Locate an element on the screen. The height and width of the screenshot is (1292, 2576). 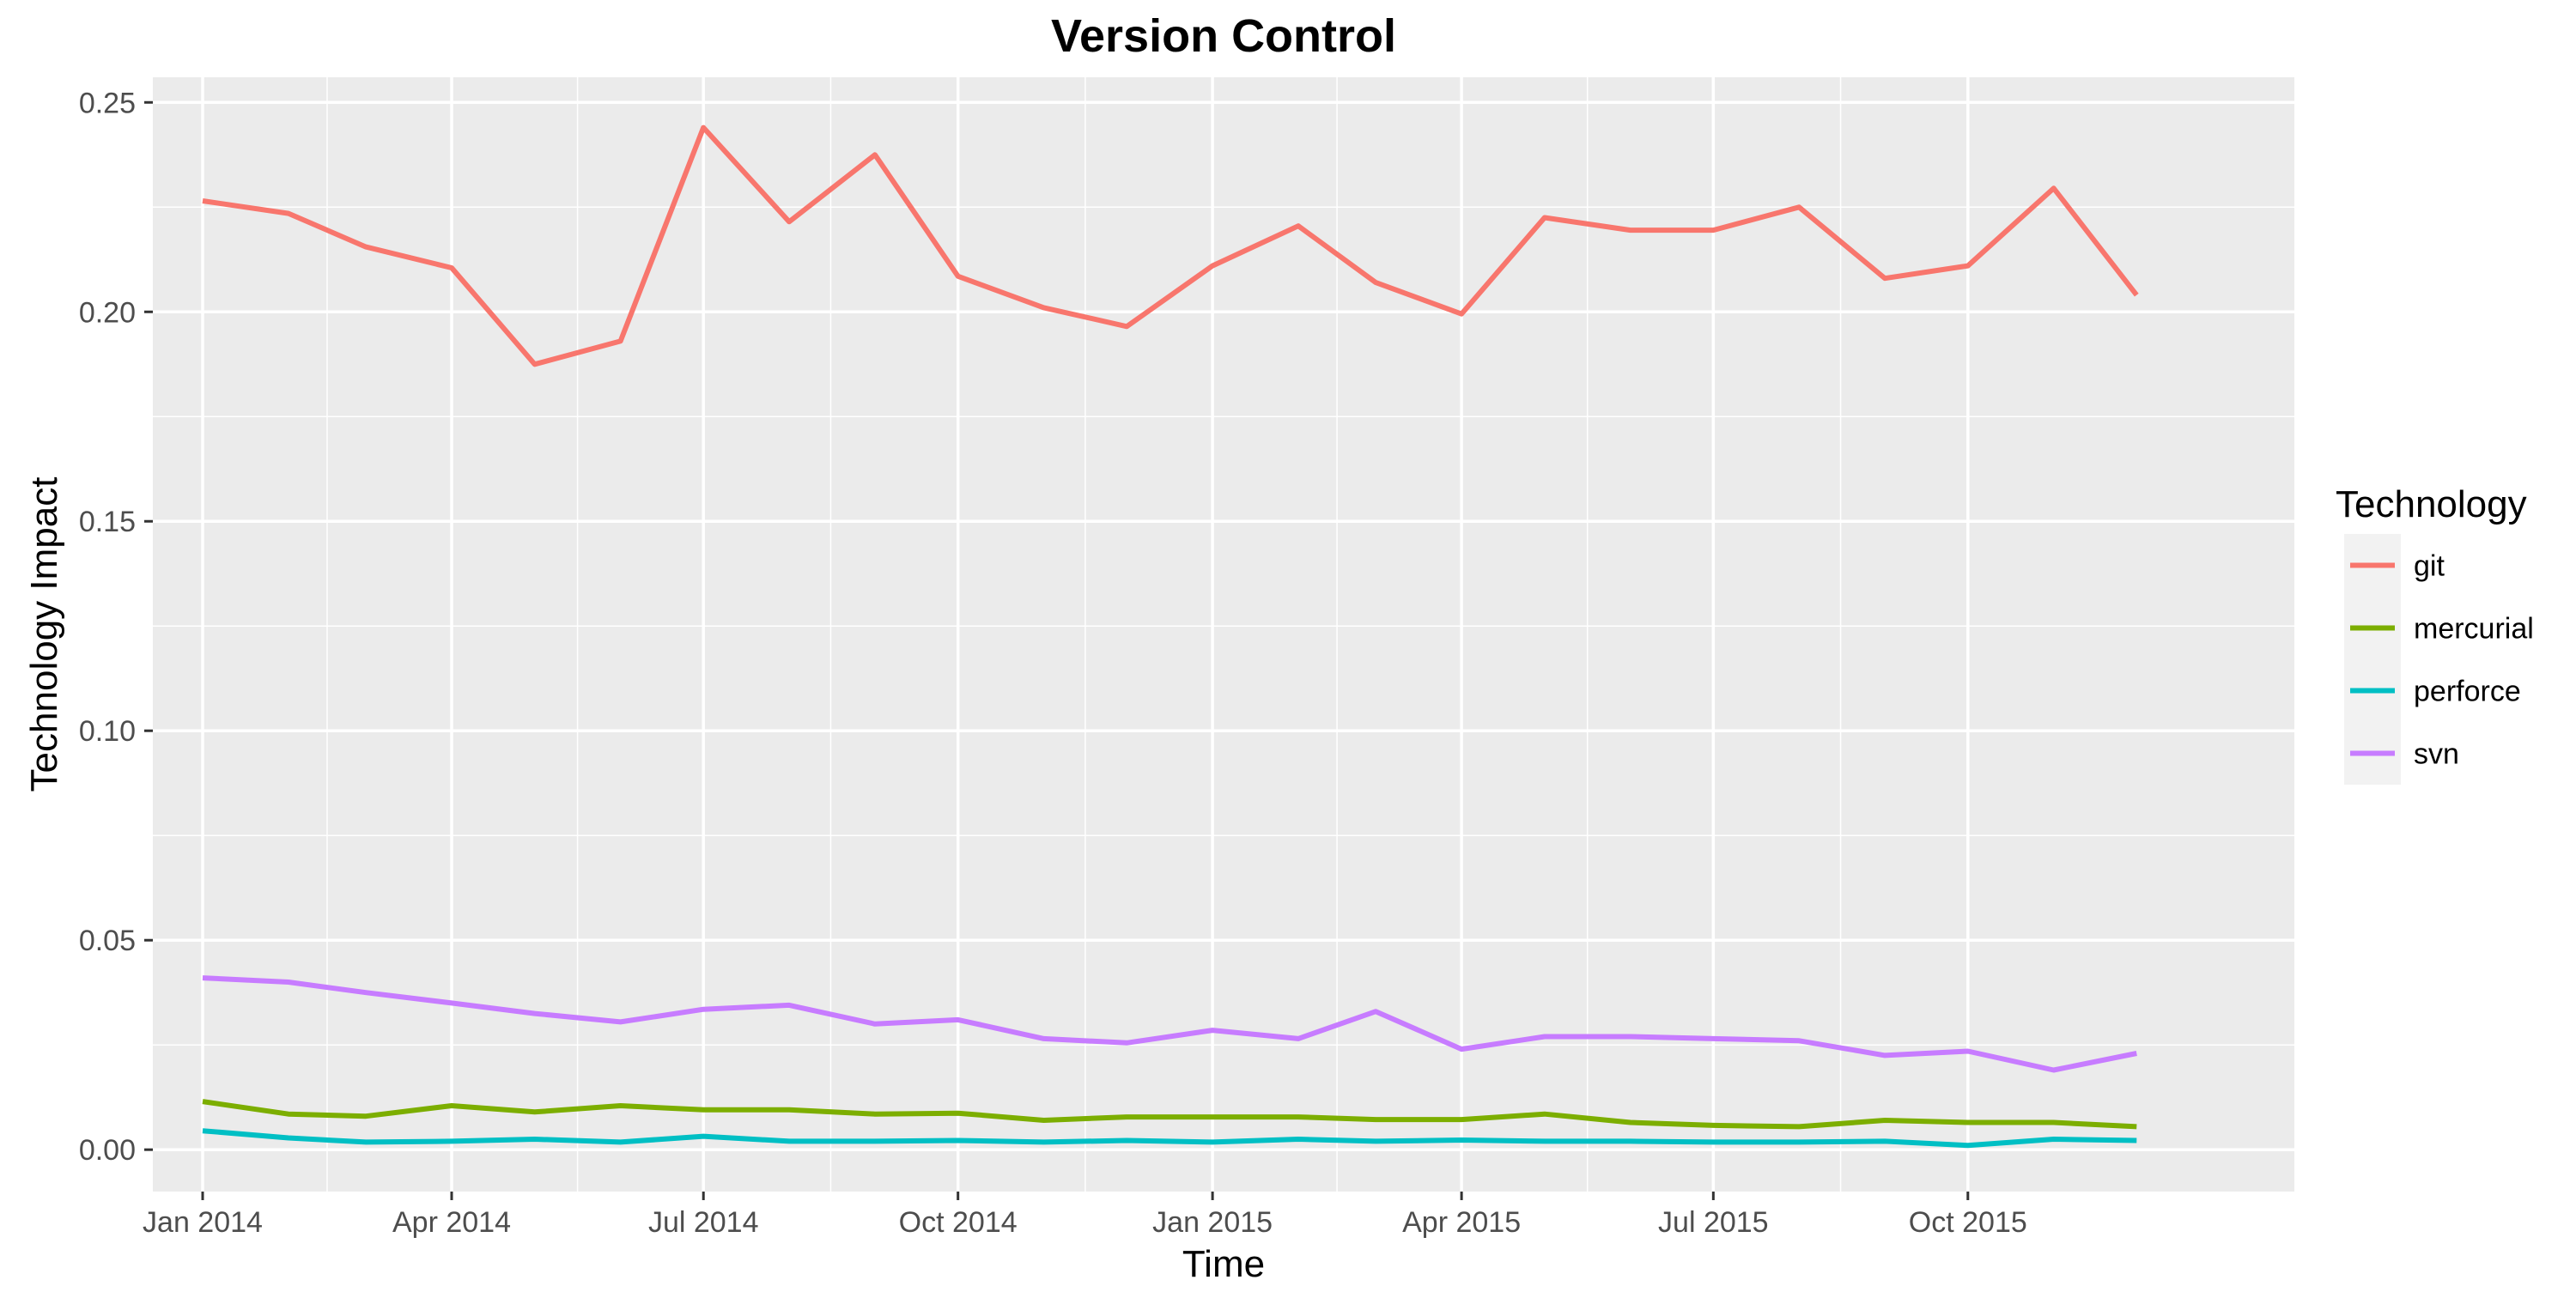
x-tick-label: Apr 2014 is located at coordinates (452, 1222).